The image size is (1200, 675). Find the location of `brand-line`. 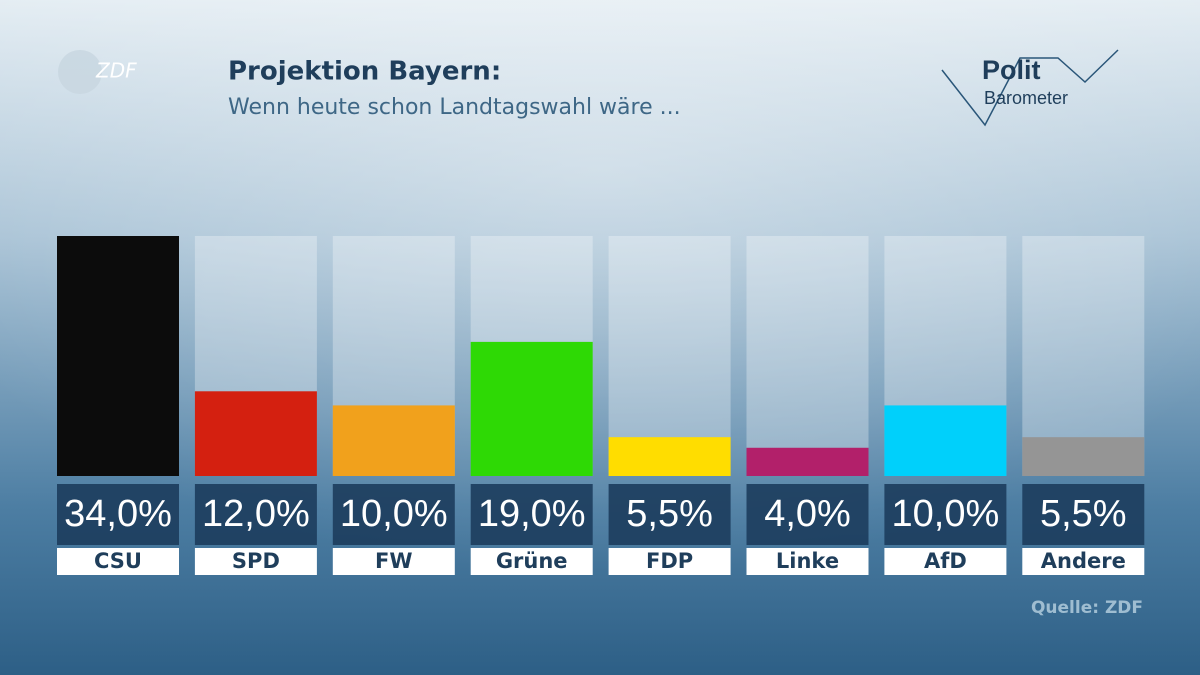

brand-line is located at coordinates (1030, 88).